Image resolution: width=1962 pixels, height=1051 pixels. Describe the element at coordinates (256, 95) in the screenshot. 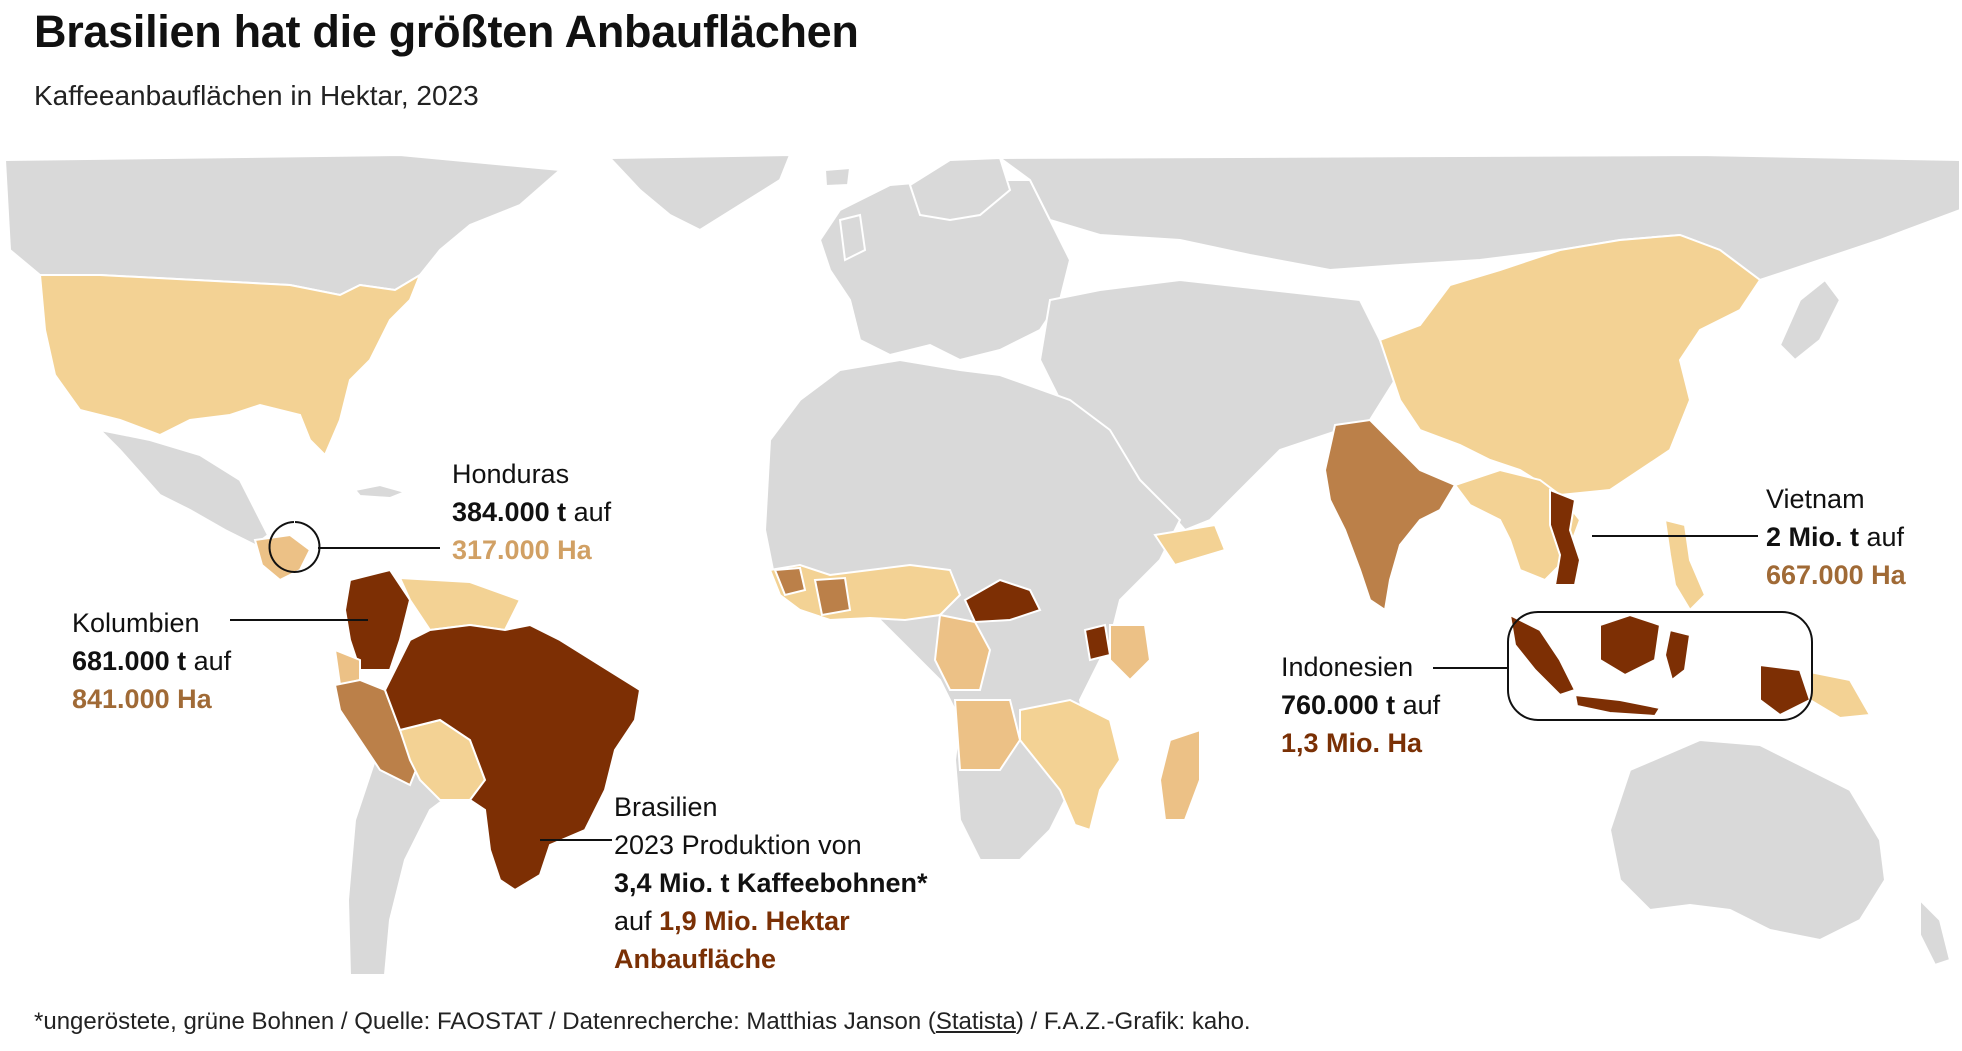

I see `chart-subtitle: Kaffeeanbauflächen in Hektar, 2023` at that location.